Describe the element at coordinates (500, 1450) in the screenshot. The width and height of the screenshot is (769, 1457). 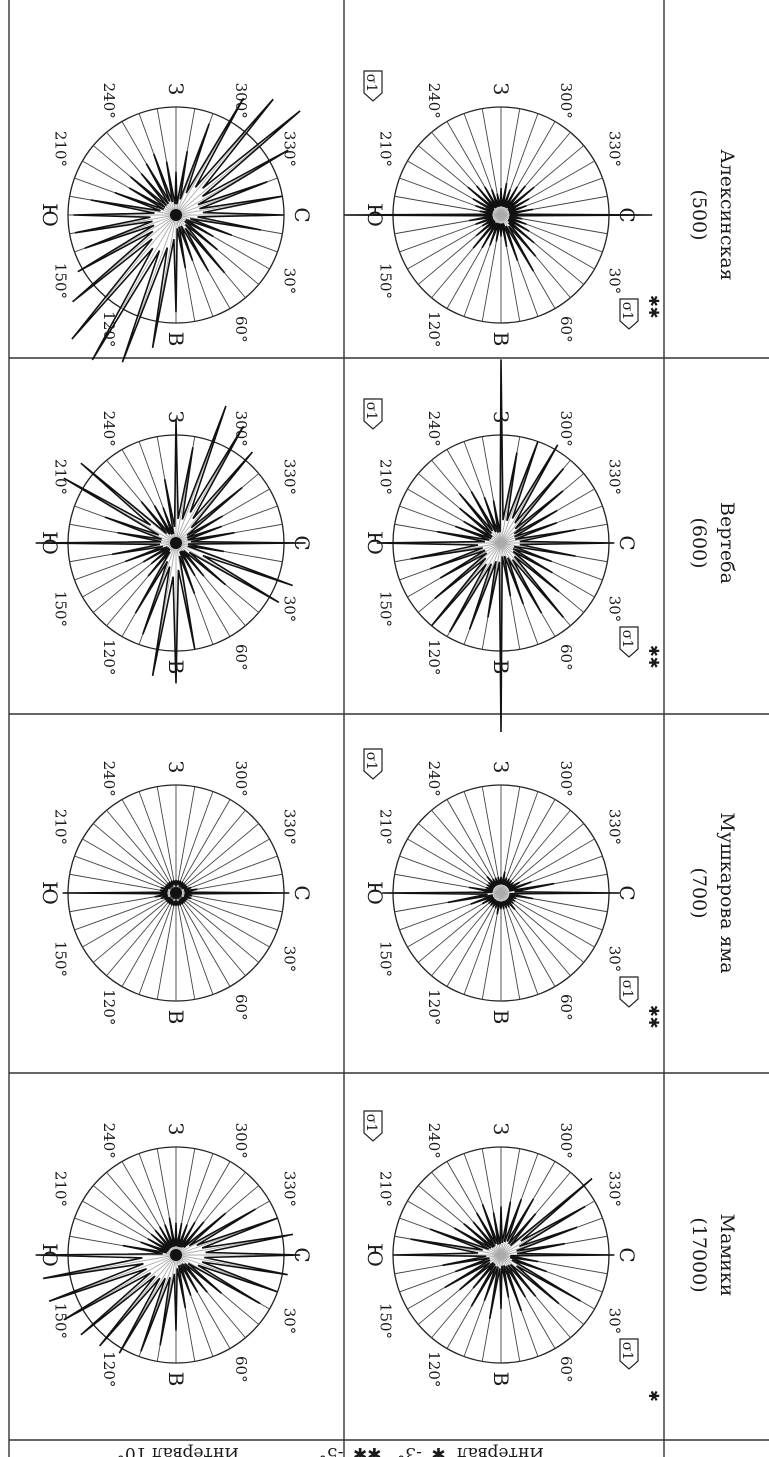
I see `interval-prefix: Интервал` at that location.